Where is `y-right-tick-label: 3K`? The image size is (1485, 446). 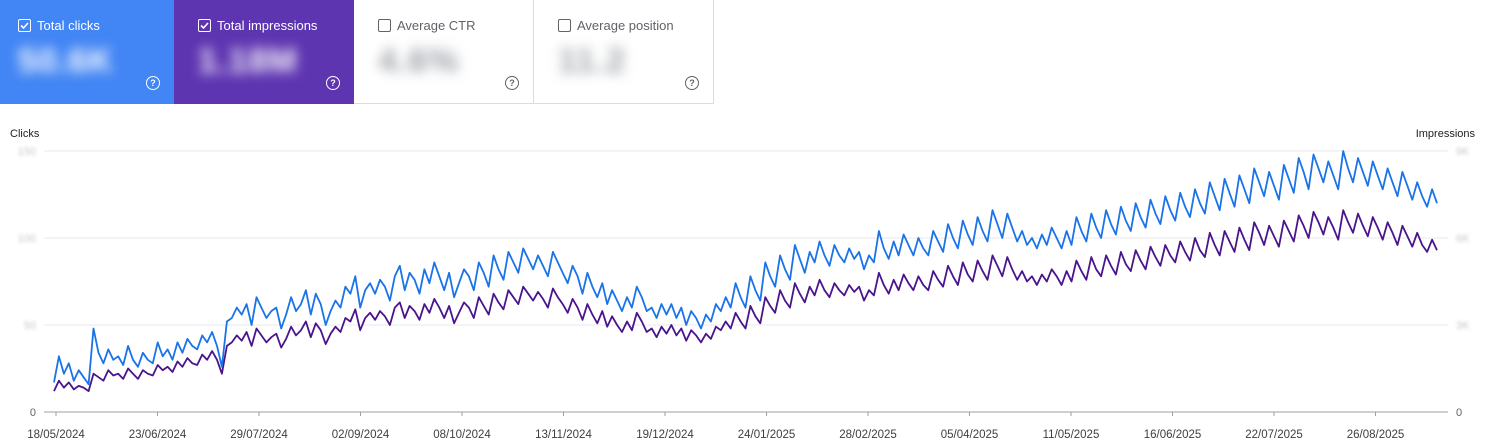 y-right-tick-label: 3K is located at coordinates (1463, 326).